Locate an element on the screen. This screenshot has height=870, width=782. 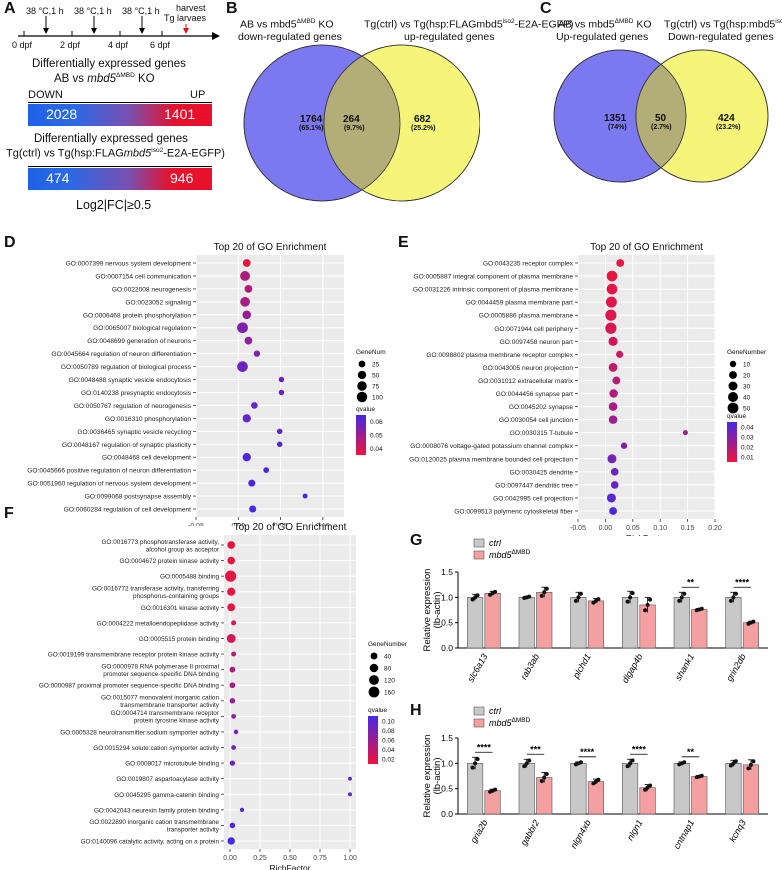
venn-c-overlap is located at coordinates (661, 116).